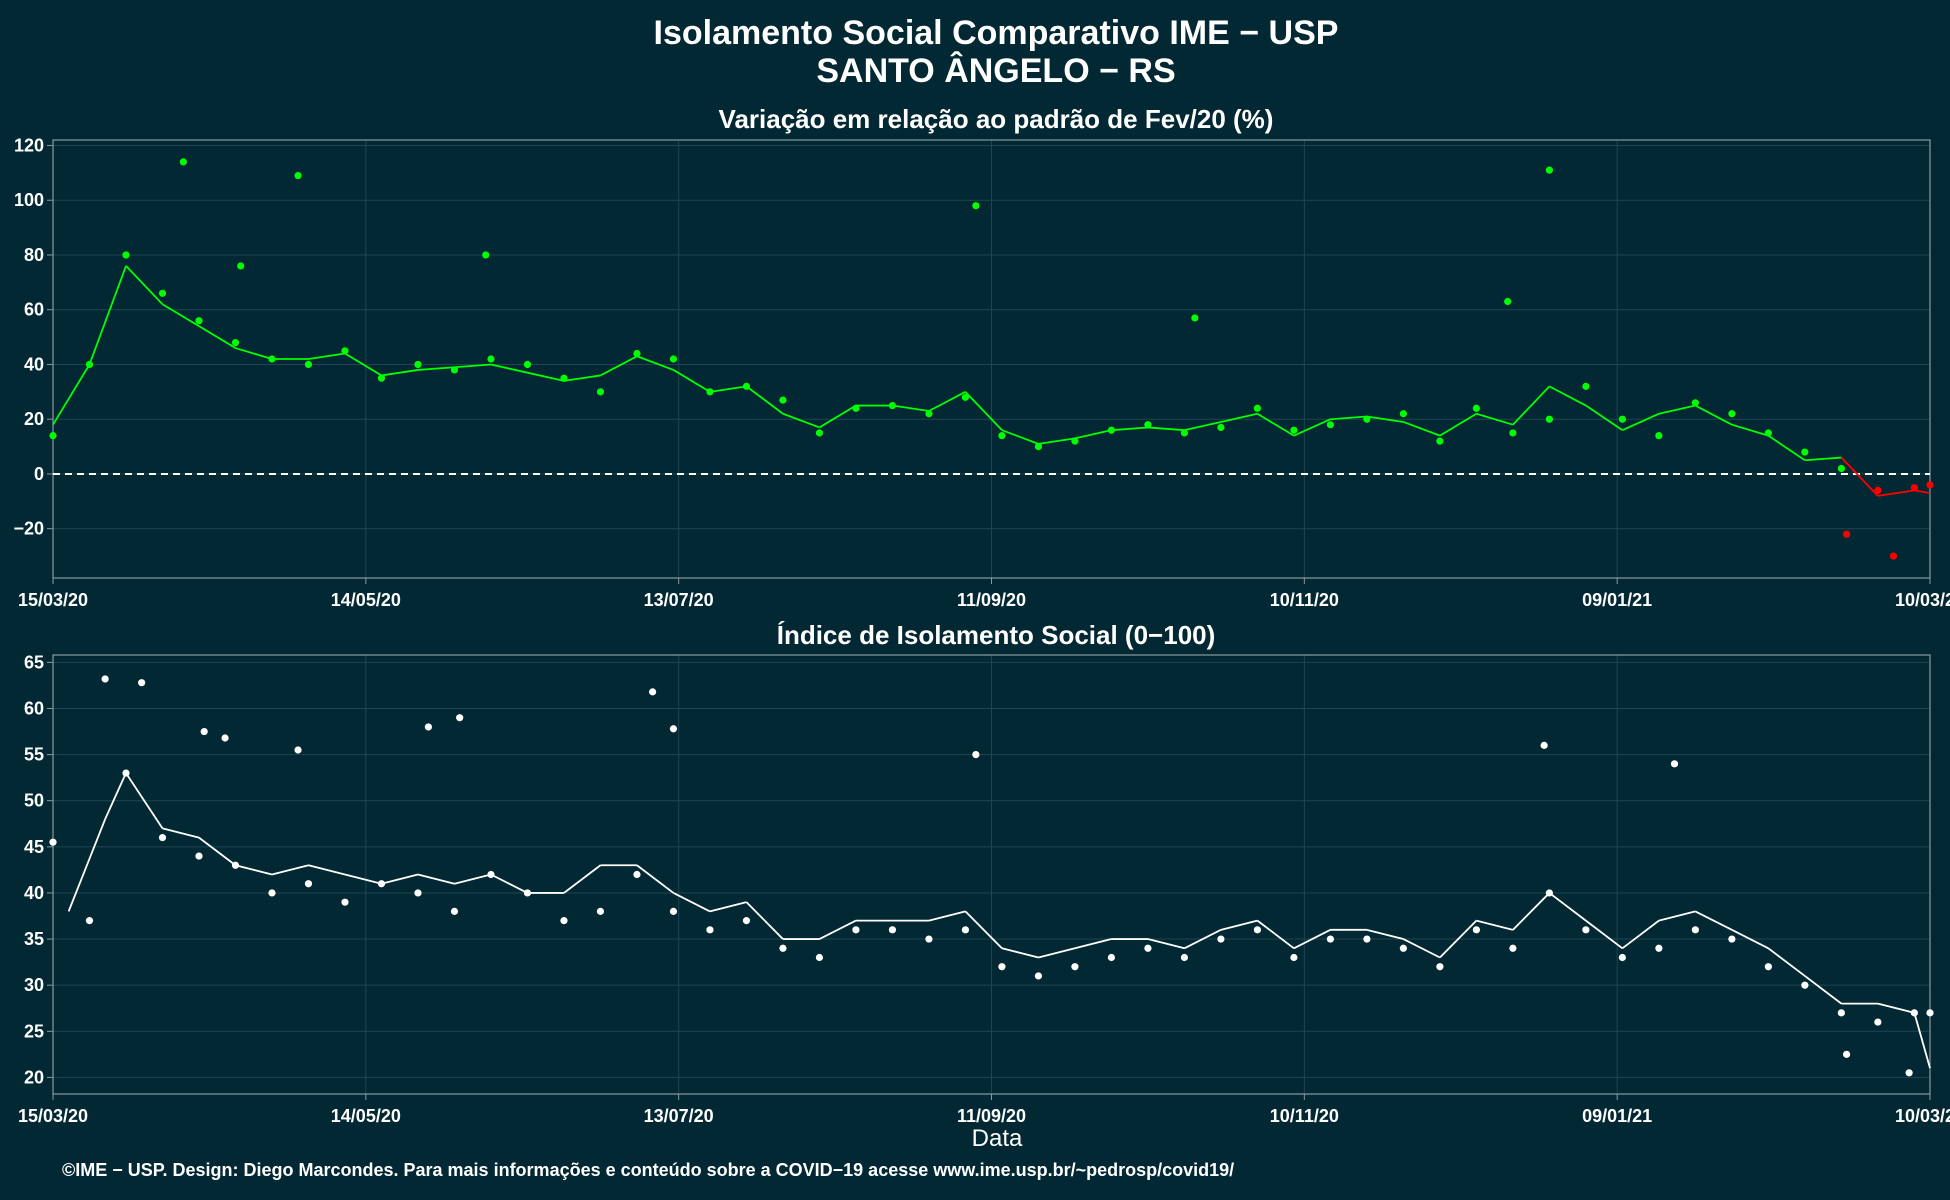  Describe the element at coordinates (29, 145) in the screenshot. I see `y-tick-label: 120` at that location.